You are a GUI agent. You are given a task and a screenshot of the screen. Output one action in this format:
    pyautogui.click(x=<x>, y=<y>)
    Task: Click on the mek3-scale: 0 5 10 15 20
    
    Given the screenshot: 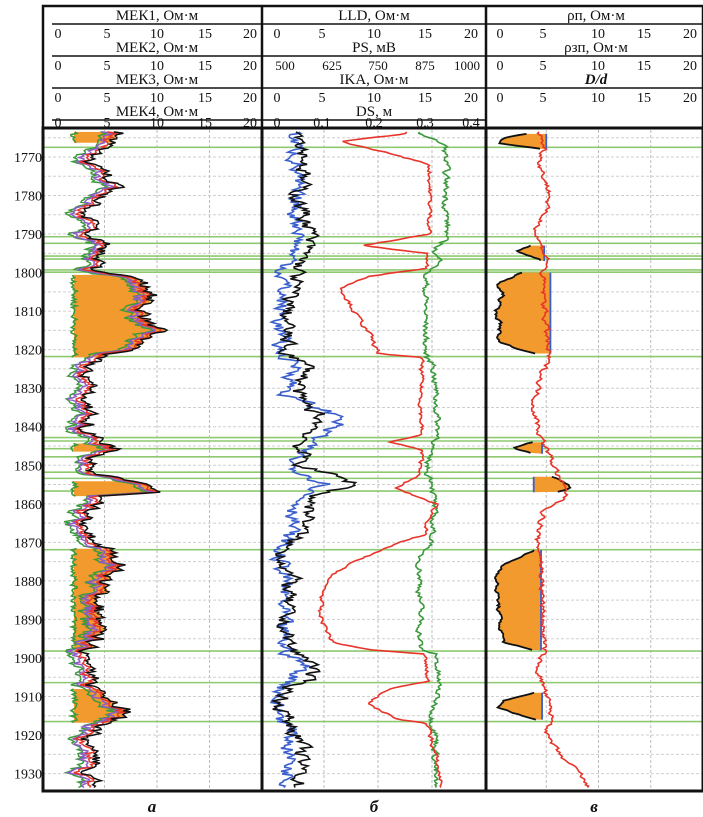 What is the action you would take?
    pyautogui.click(x=156, y=98)
    